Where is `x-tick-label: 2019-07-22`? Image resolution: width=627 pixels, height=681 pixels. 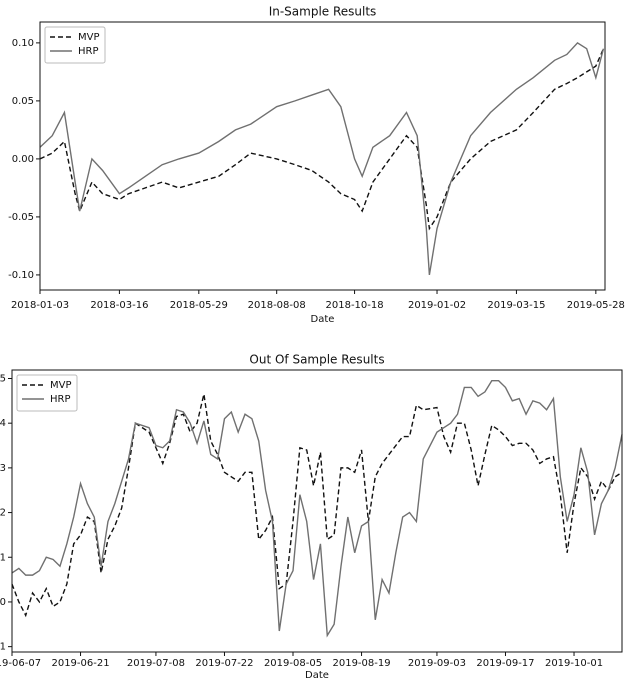
x-tick-label: 2019-07-22 is located at coordinates (224, 663).